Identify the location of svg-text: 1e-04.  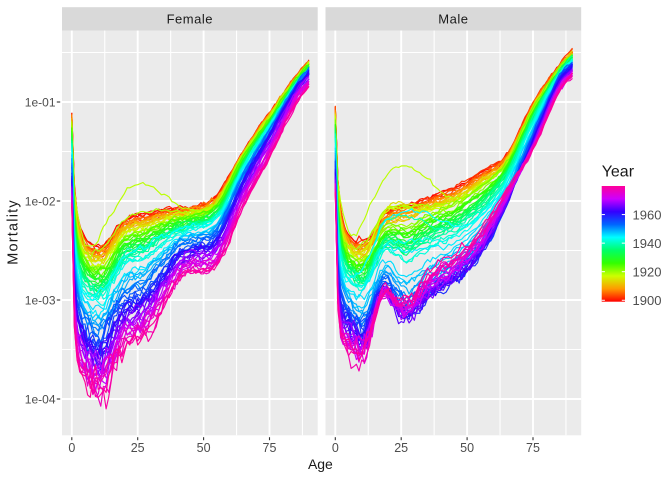
(40, 399).